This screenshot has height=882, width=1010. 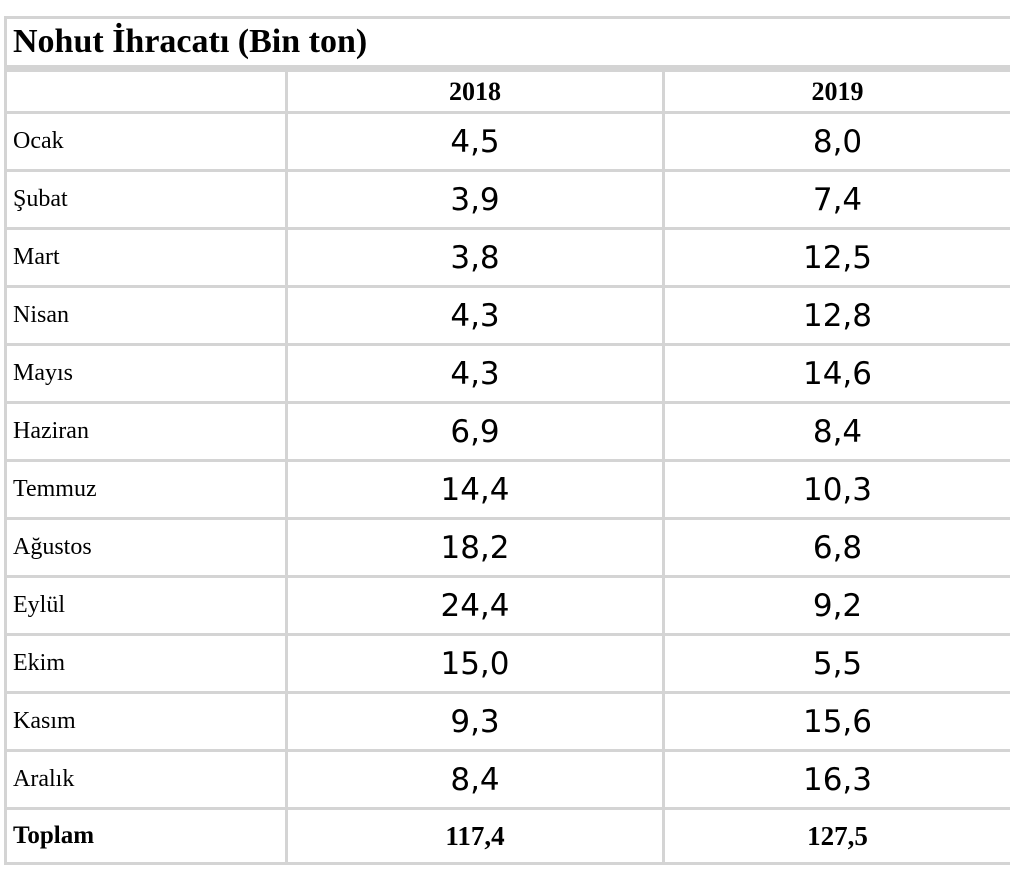 I want to click on table-row: Haziran 6,9 8,4, so click(x=507, y=431).